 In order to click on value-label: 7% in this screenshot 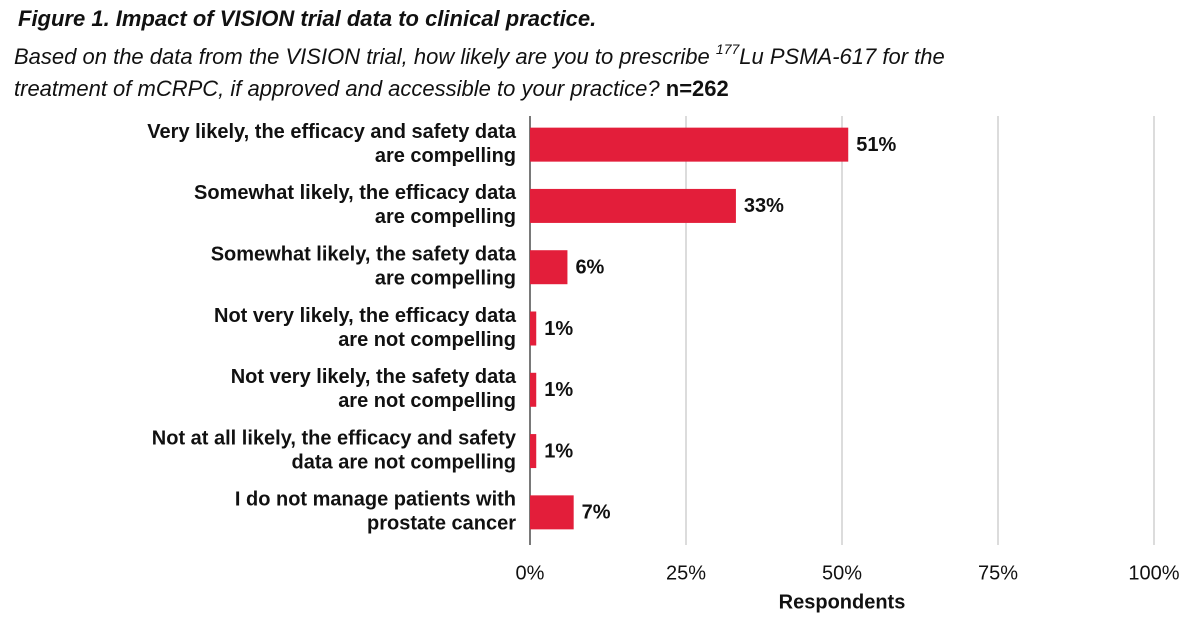, I will do `click(596, 513)`.